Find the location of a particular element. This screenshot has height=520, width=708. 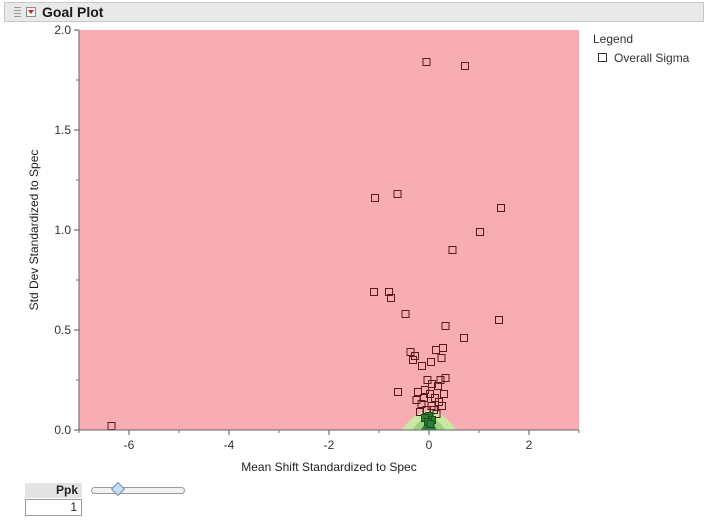

y-tick-label: 1.5 is located at coordinates (62, 130).